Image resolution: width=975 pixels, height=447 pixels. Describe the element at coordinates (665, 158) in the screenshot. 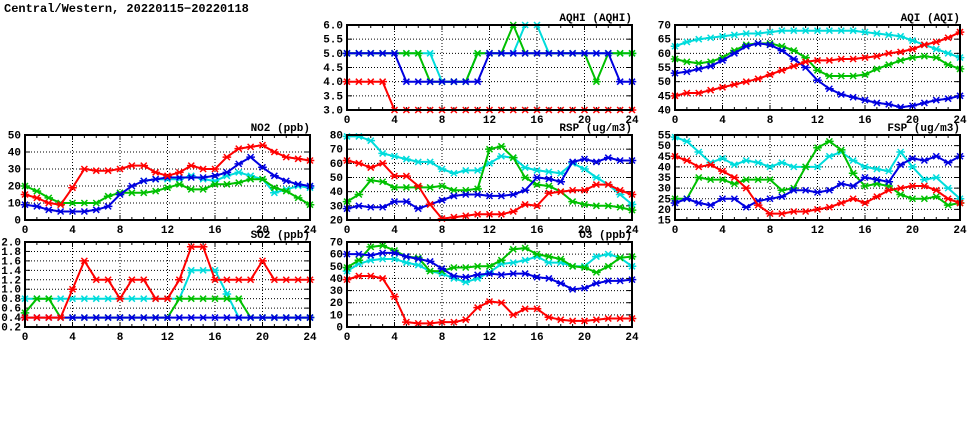

I see `y-tick-label: 45` at that location.